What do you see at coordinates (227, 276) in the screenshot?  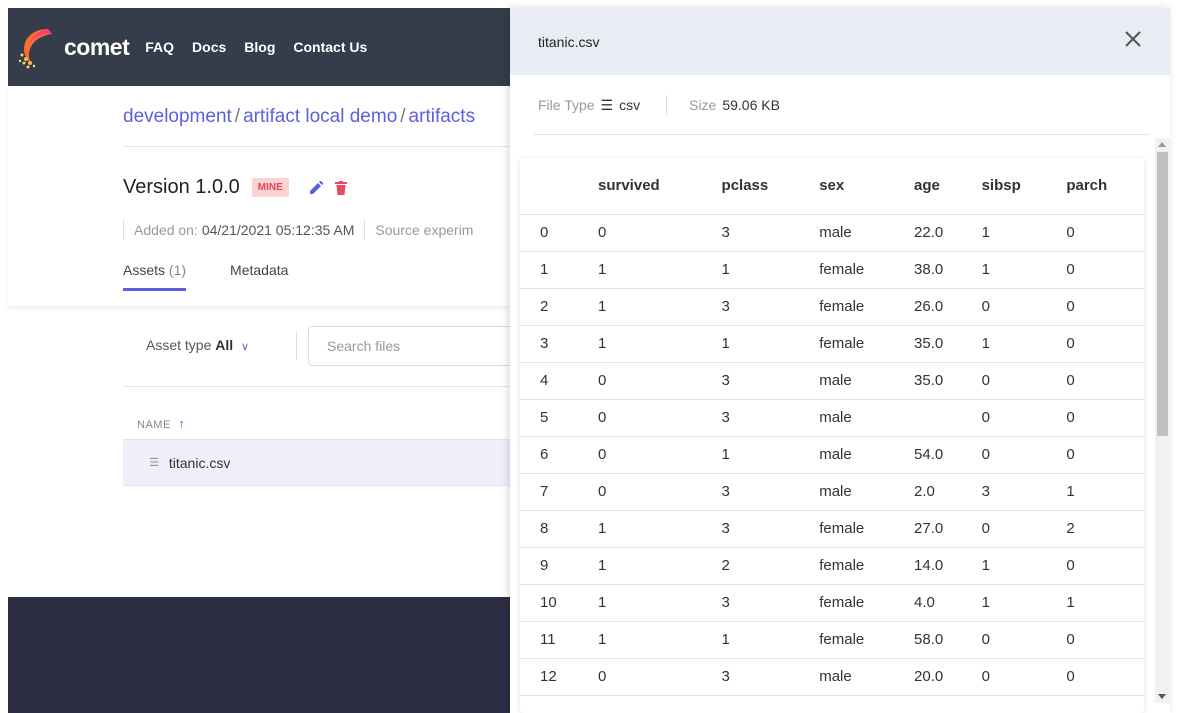 I see `artifact-tabs: Assets (1) Metadata` at bounding box center [227, 276].